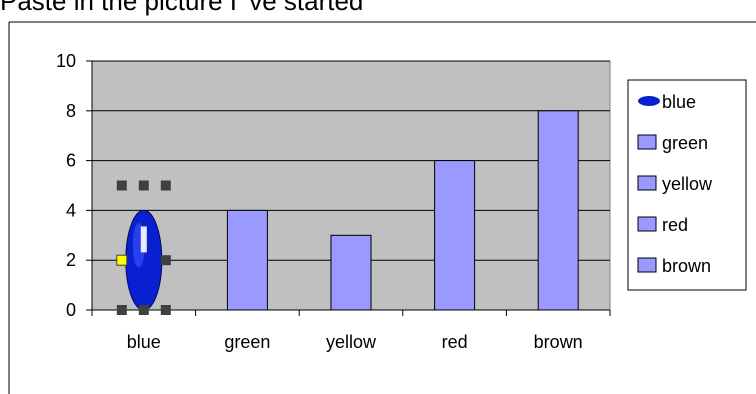 The image size is (756, 394). What do you see at coordinates (71, 260) in the screenshot?
I see `y-tick-label: 2` at bounding box center [71, 260].